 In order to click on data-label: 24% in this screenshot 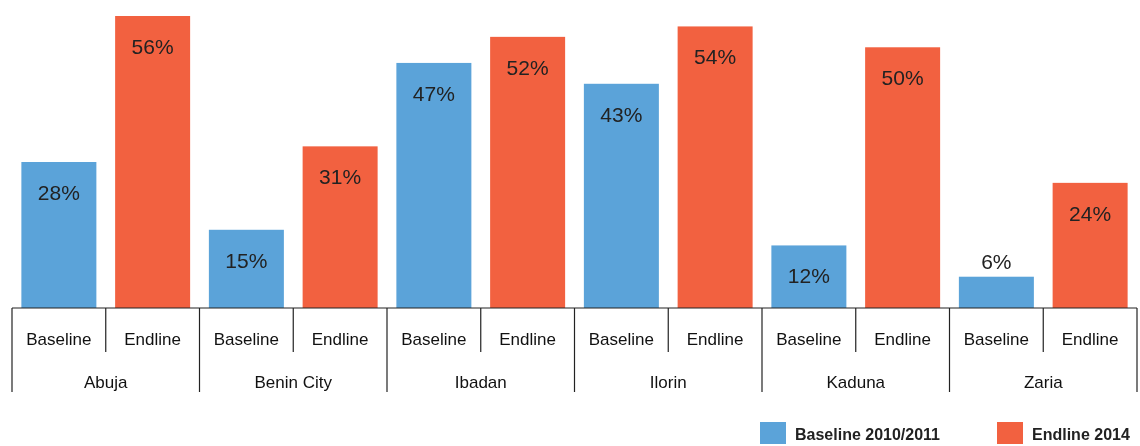, I will do `click(1090, 213)`.